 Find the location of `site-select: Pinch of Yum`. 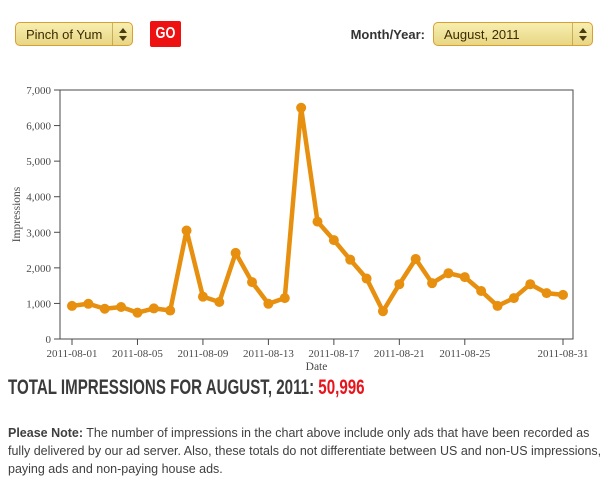

site-select: Pinch of Yum is located at coordinates (74, 34).